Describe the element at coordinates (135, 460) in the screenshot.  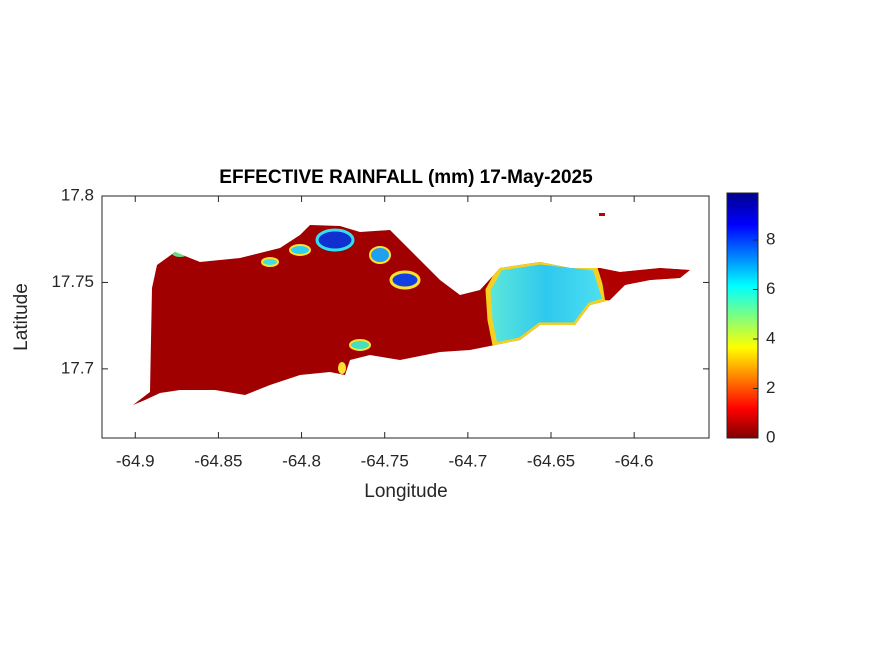
I see `x-tick-label: -64.9` at that location.